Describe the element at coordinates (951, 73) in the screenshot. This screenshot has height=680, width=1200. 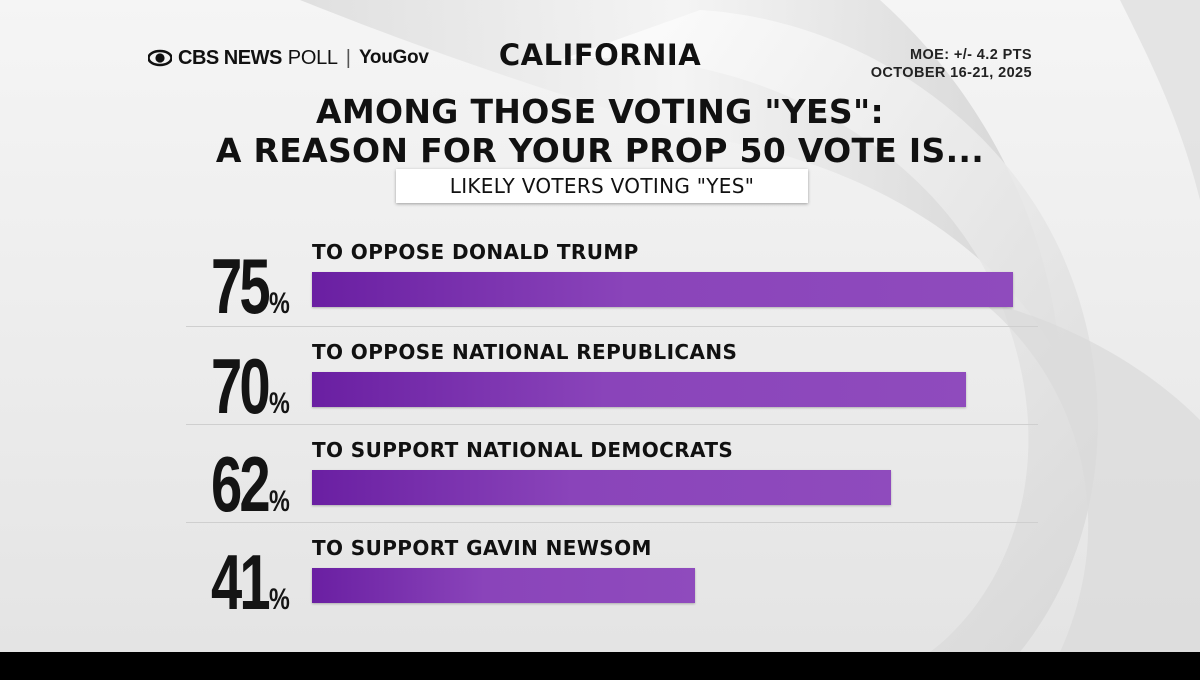
I see `dates-text: OCTOBER 16-21, 2025` at that location.